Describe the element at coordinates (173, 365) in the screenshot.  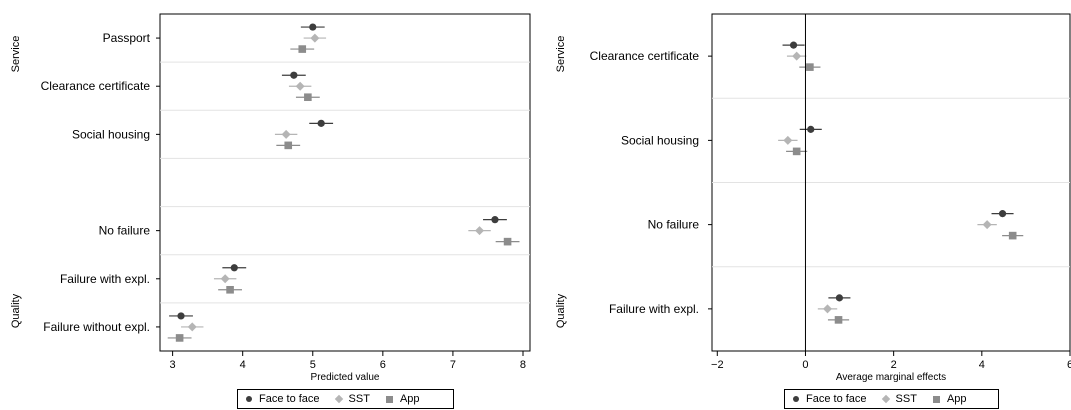
I see `x-tick-label: 3` at that location.